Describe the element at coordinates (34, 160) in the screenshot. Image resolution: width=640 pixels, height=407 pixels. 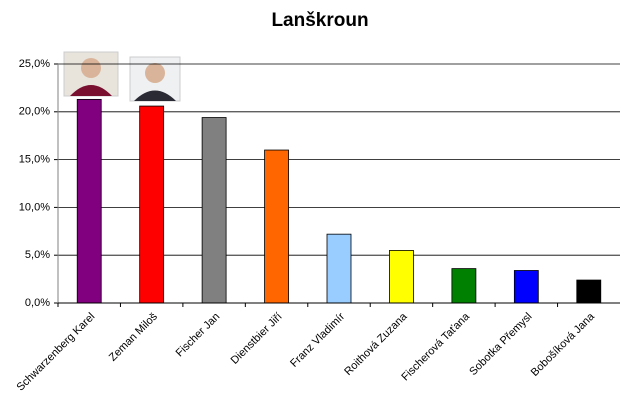
I see `y-tick-label: 15,0%` at that location.